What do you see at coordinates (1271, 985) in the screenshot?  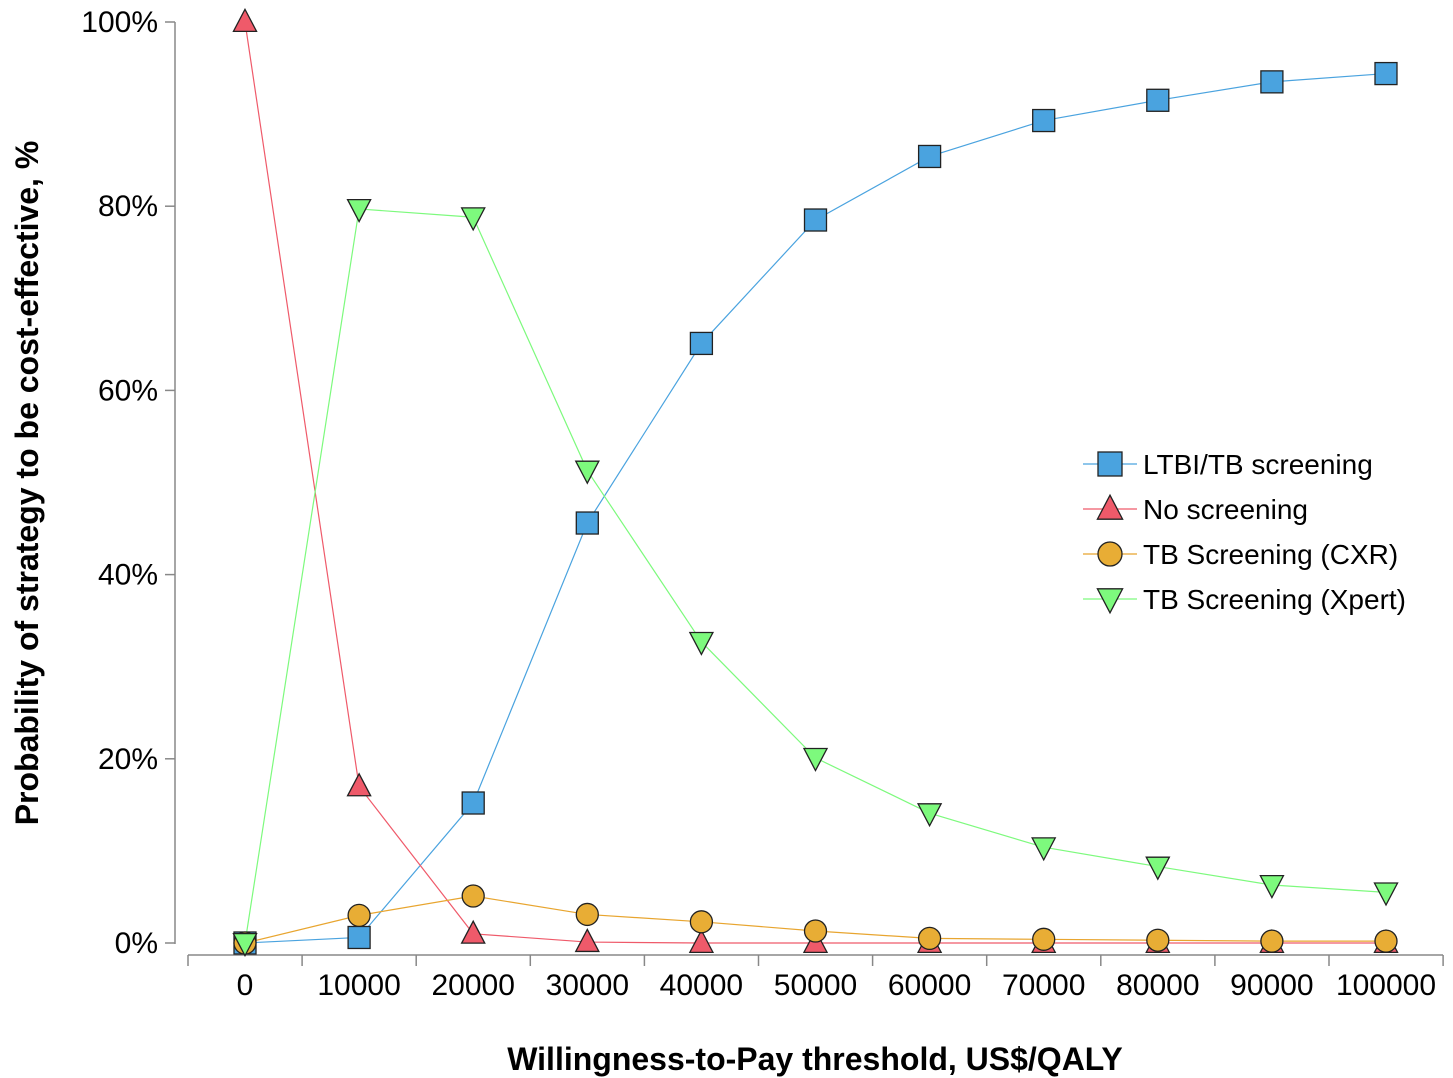 I see `x-tick-label: 90000` at bounding box center [1271, 985].